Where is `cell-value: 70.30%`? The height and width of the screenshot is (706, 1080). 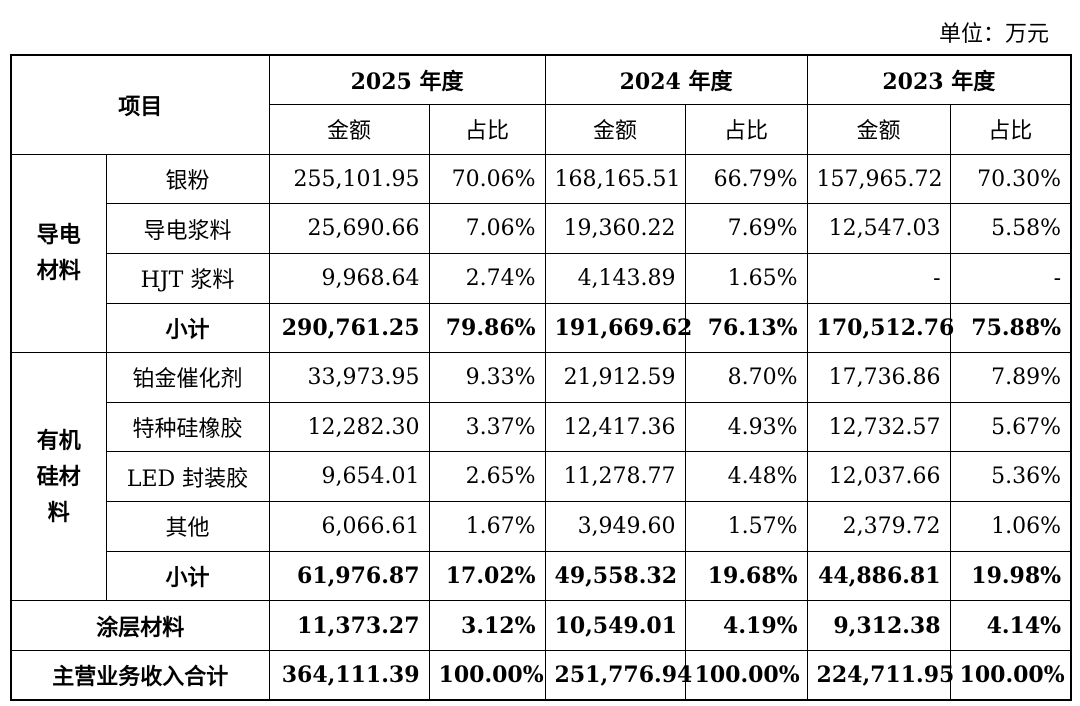 cell-value: 70.30% is located at coordinates (1010, 179).